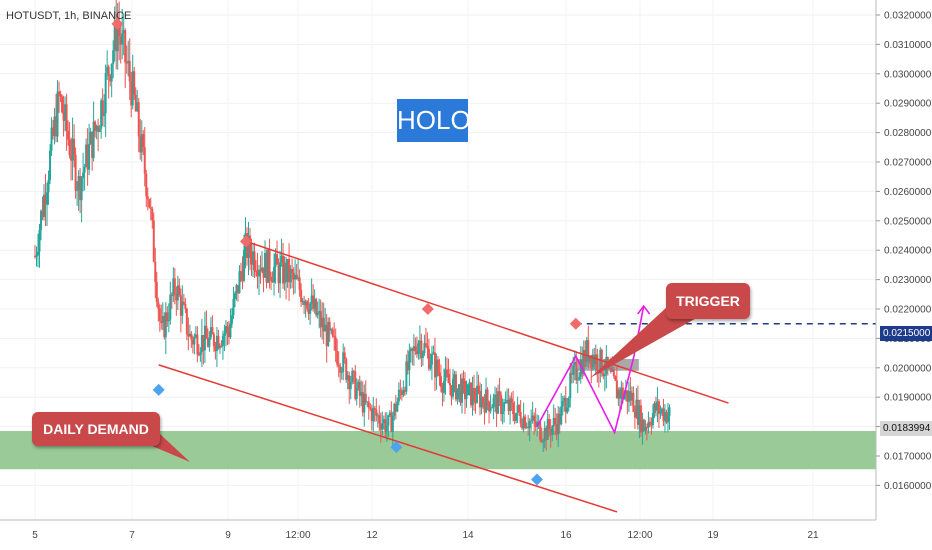 This screenshot has width=932, height=550. I want to click on time-tick-label: 12:00, so click(297, 535).